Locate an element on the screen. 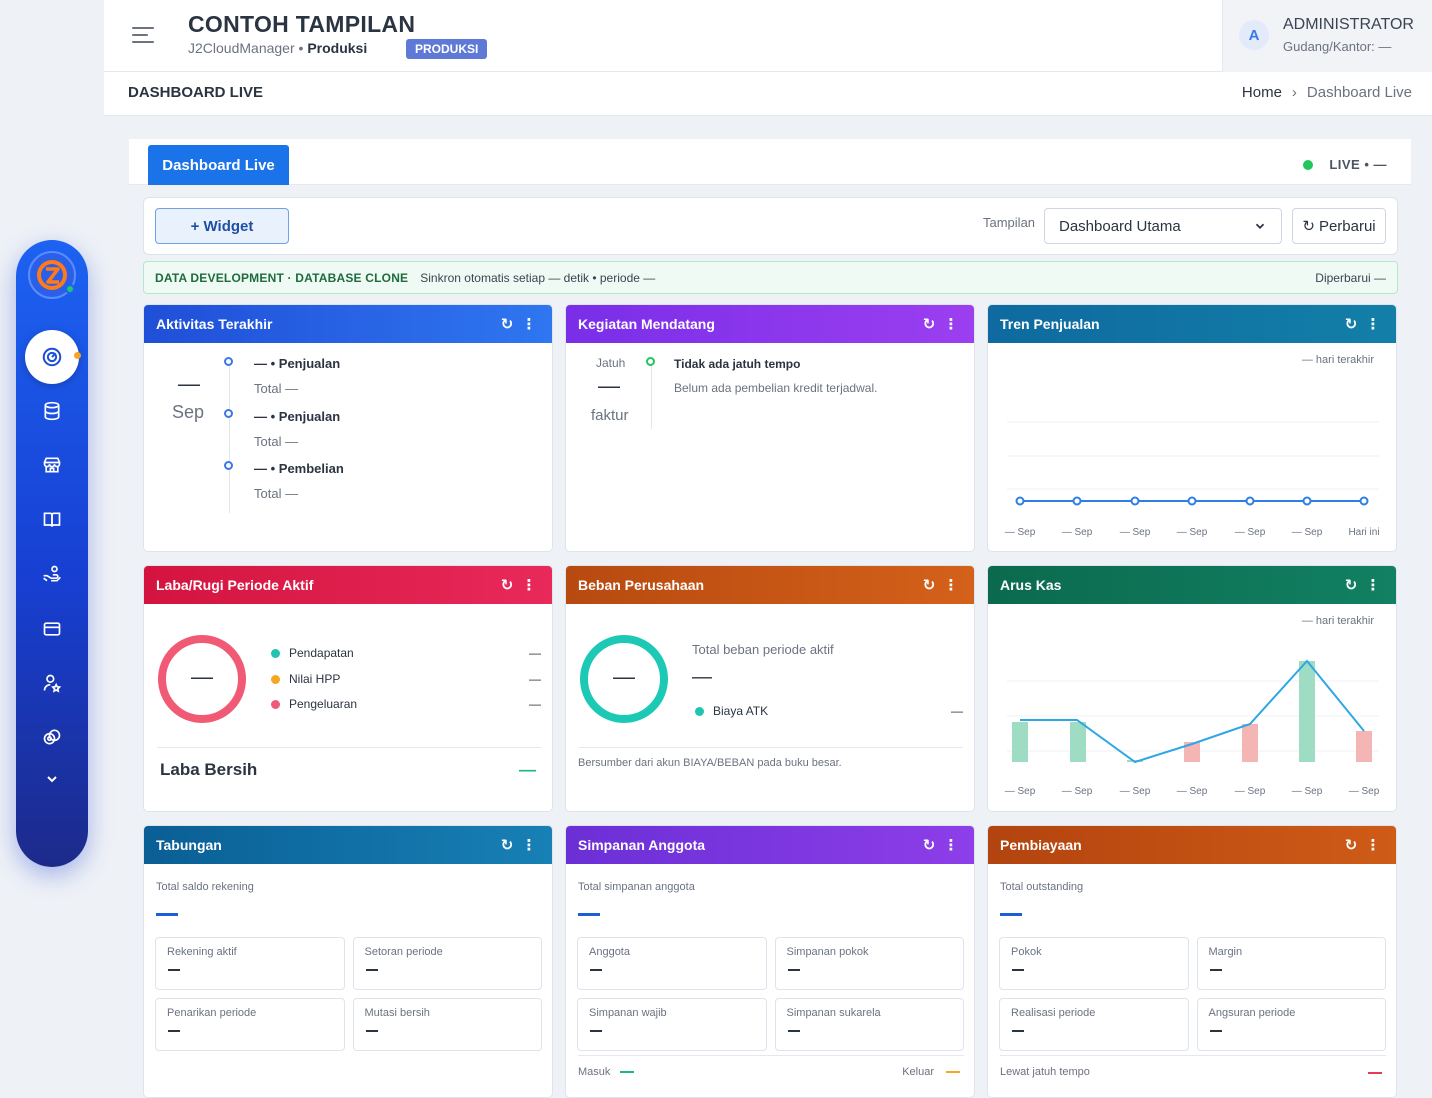  dashboard-icon is located at coordinates (52, 357).